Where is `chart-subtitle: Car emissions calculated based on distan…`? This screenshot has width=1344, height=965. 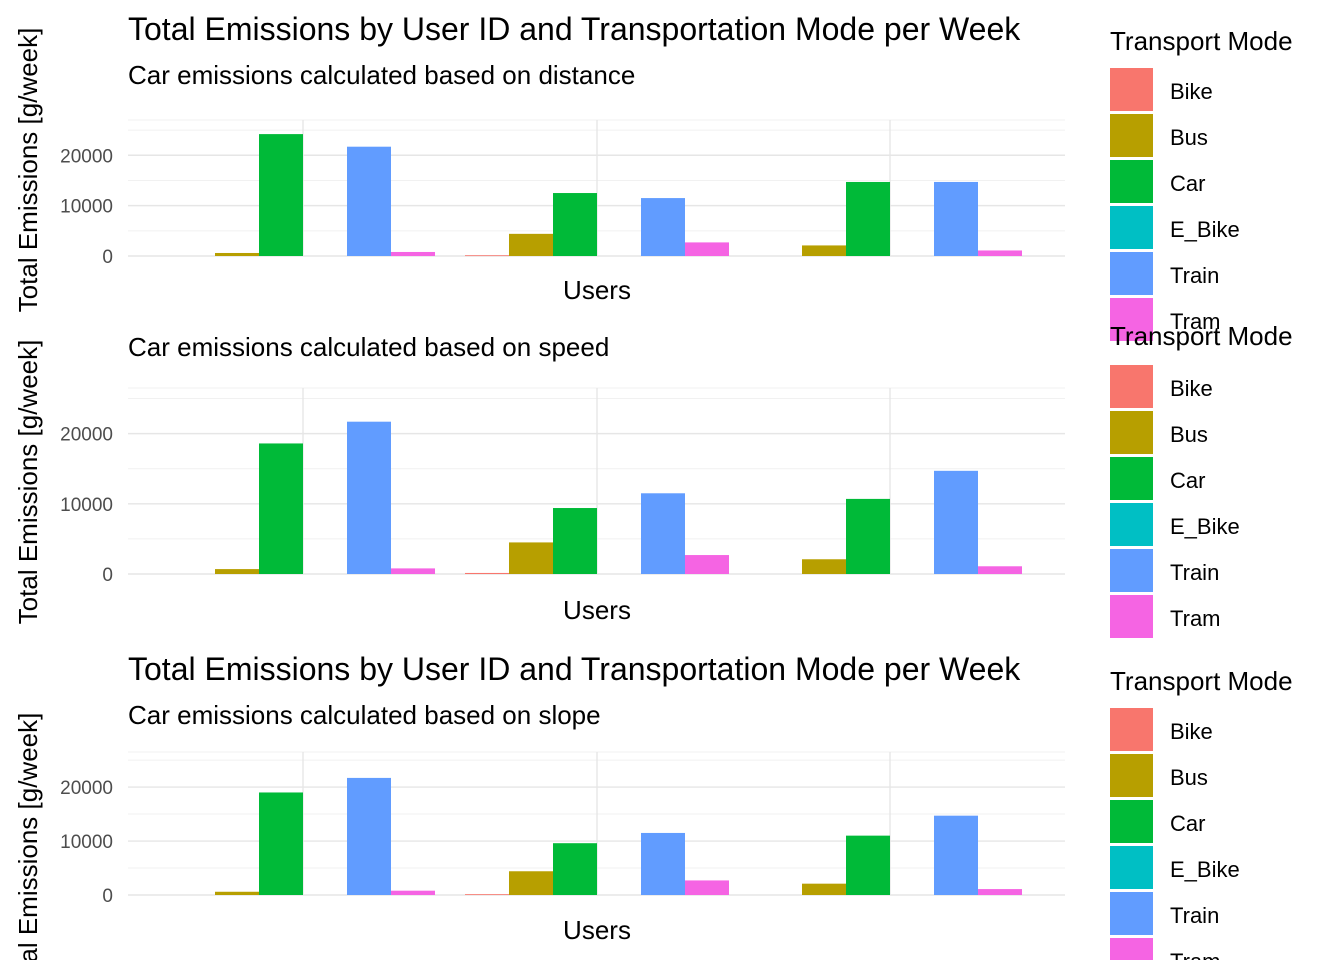 chart-subtitle: Car emissions calculated based on distan… is located at coordinates (381, 75).